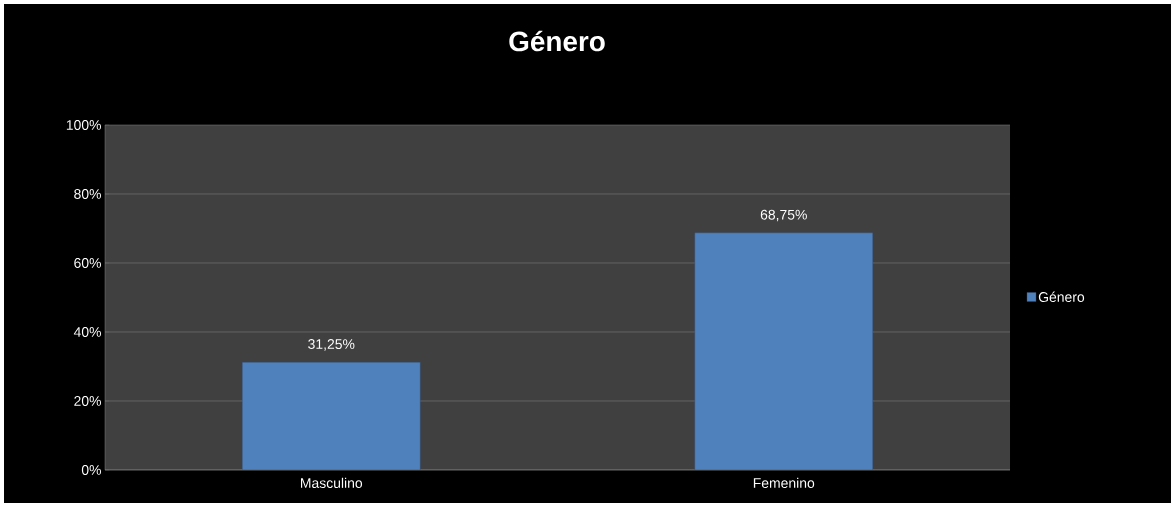 The image size is (1175, 507). I want to click on y-tick-label: 100%, so click(83, 125).